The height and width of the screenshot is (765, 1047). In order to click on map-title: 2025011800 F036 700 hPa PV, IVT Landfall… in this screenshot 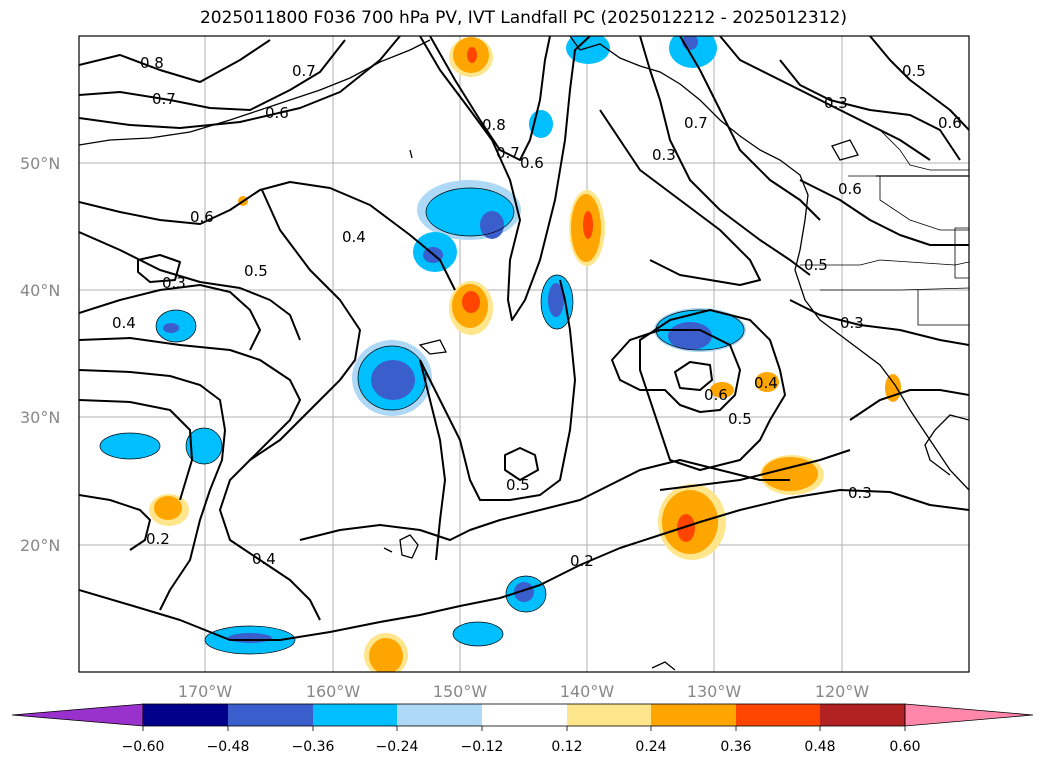, I will do `click(523, 18)`.